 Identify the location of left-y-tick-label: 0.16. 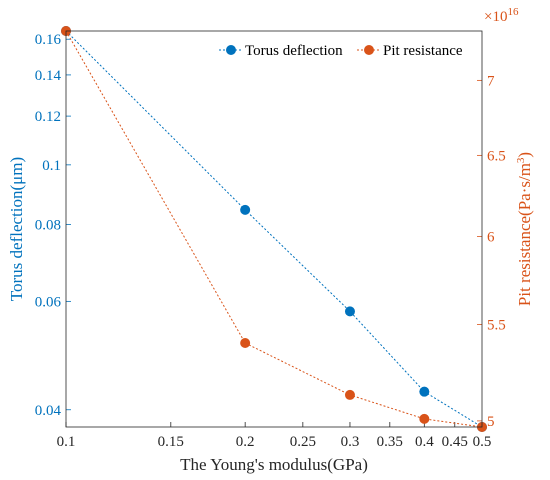
(48, 40).